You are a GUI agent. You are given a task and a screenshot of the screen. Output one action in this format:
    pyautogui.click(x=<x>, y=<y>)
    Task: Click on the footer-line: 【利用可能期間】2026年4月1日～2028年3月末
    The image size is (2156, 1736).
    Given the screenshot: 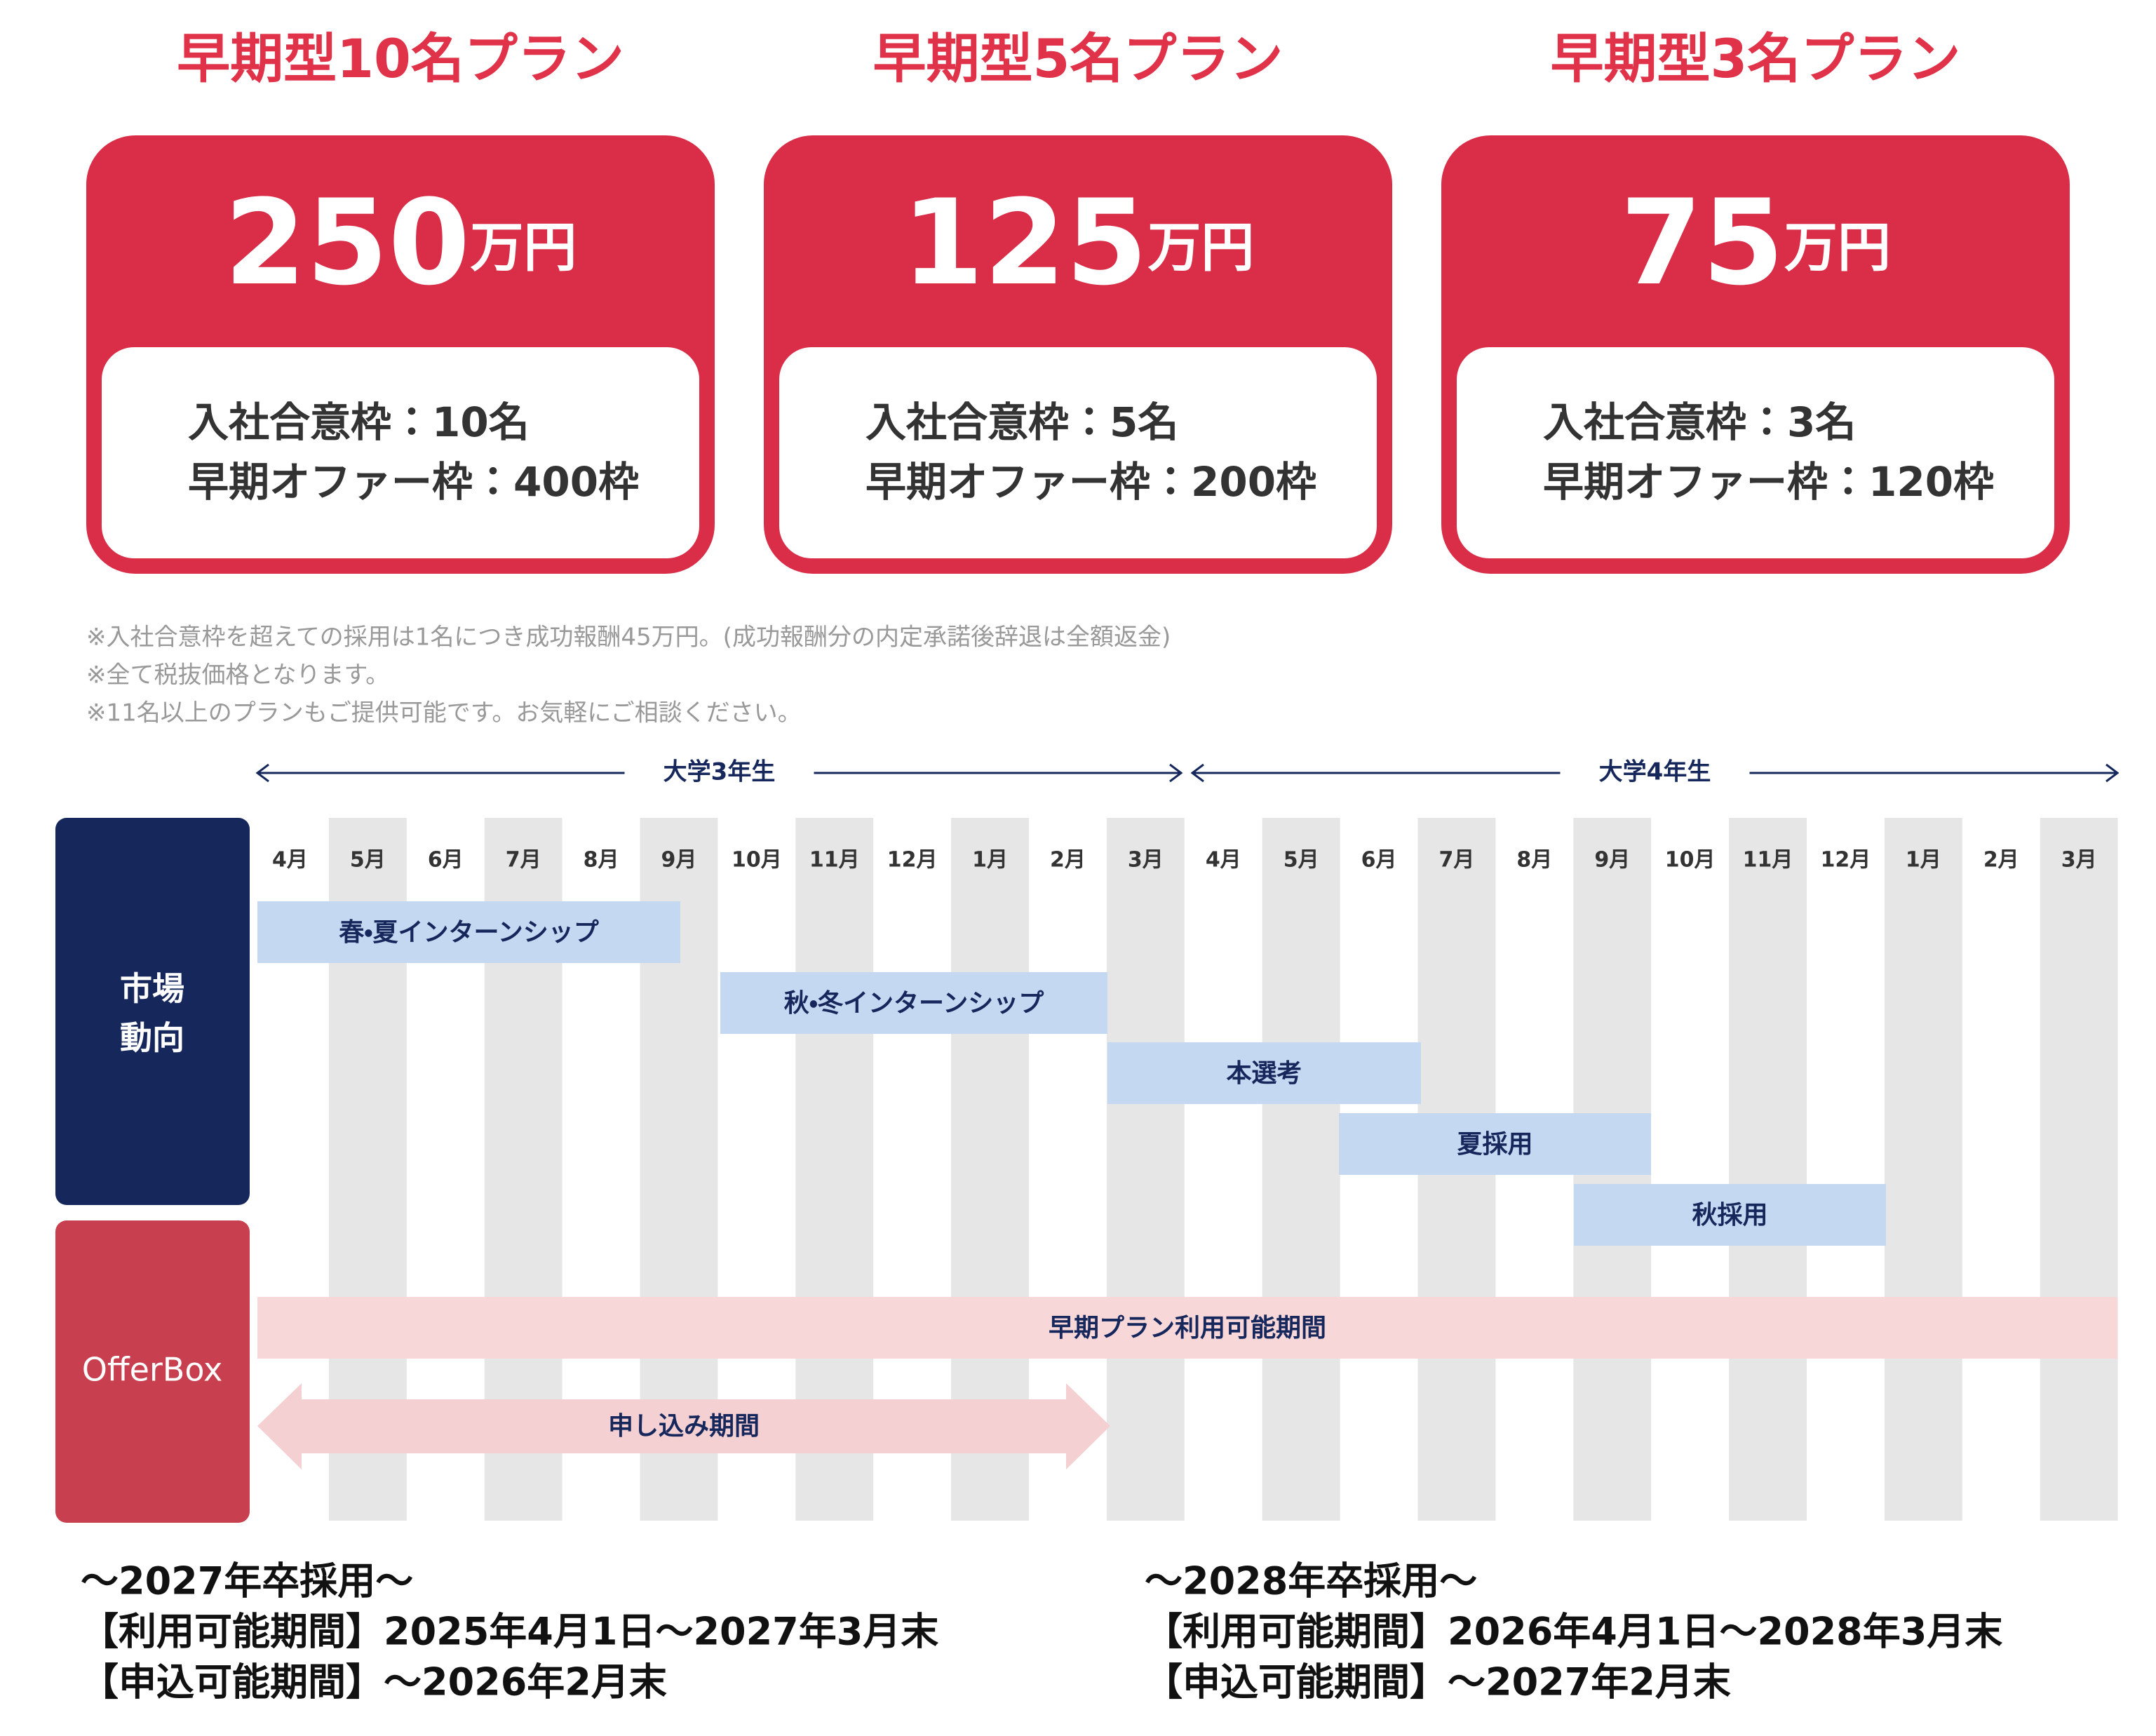 What is the action you would take?
    pyautogui.click(x=1573, y=1632)
    